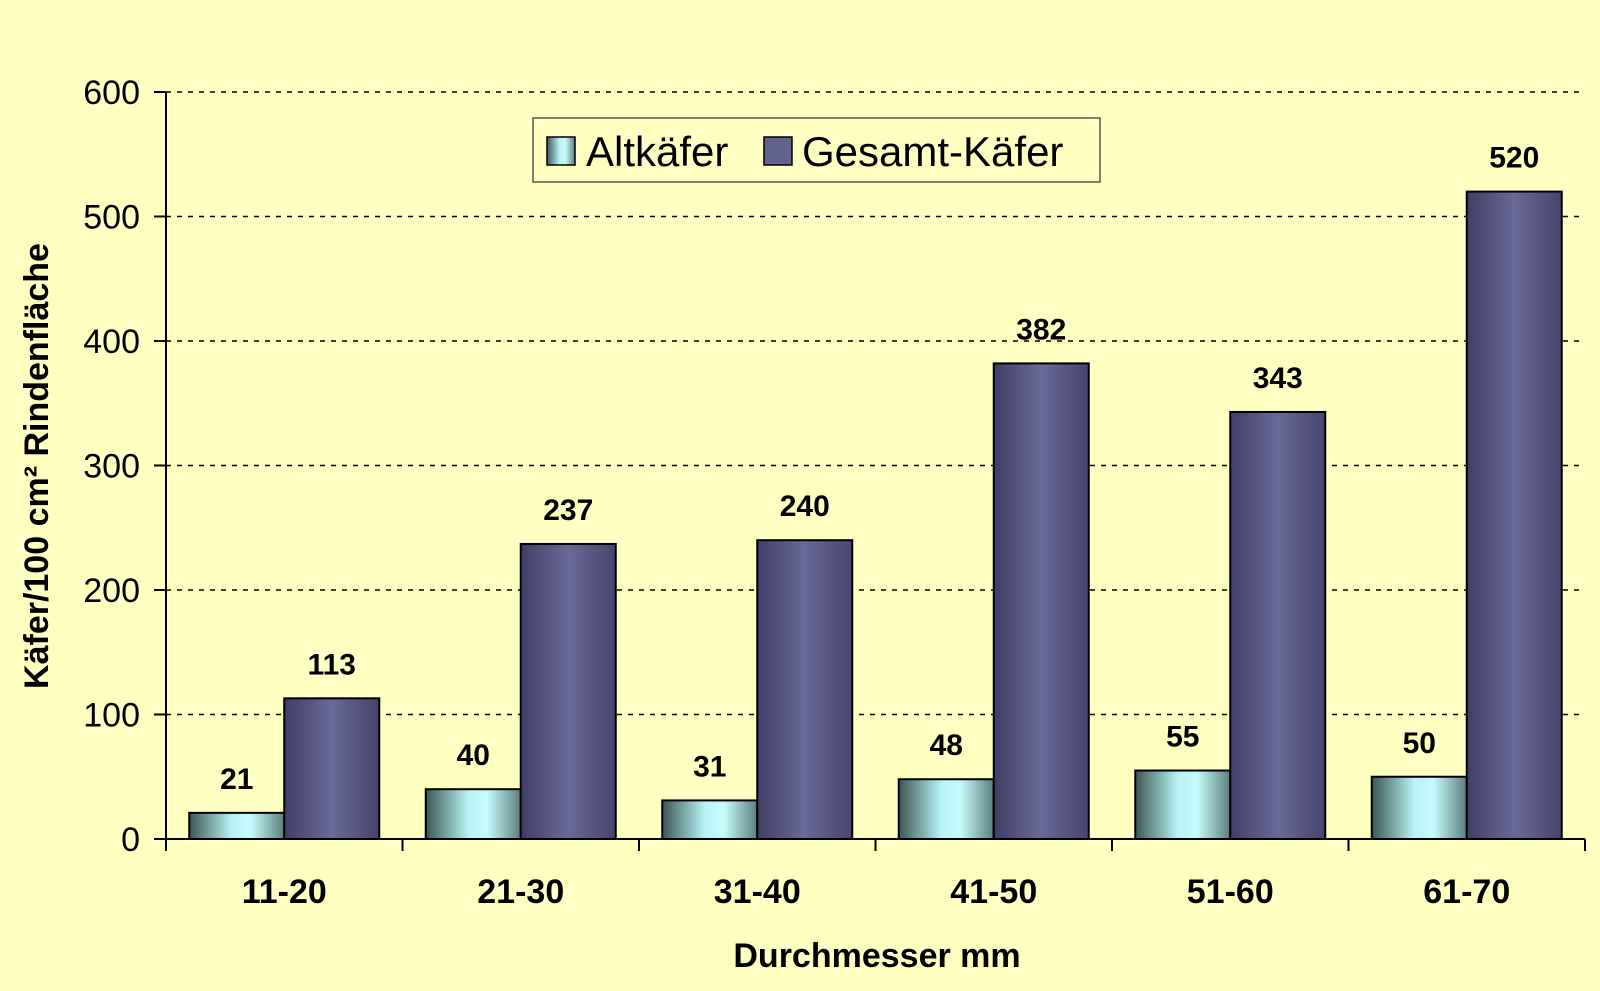 The width and height of the screenshot is (1600, 991). I want to click on y-tick-label: 100, so click(111, 716).